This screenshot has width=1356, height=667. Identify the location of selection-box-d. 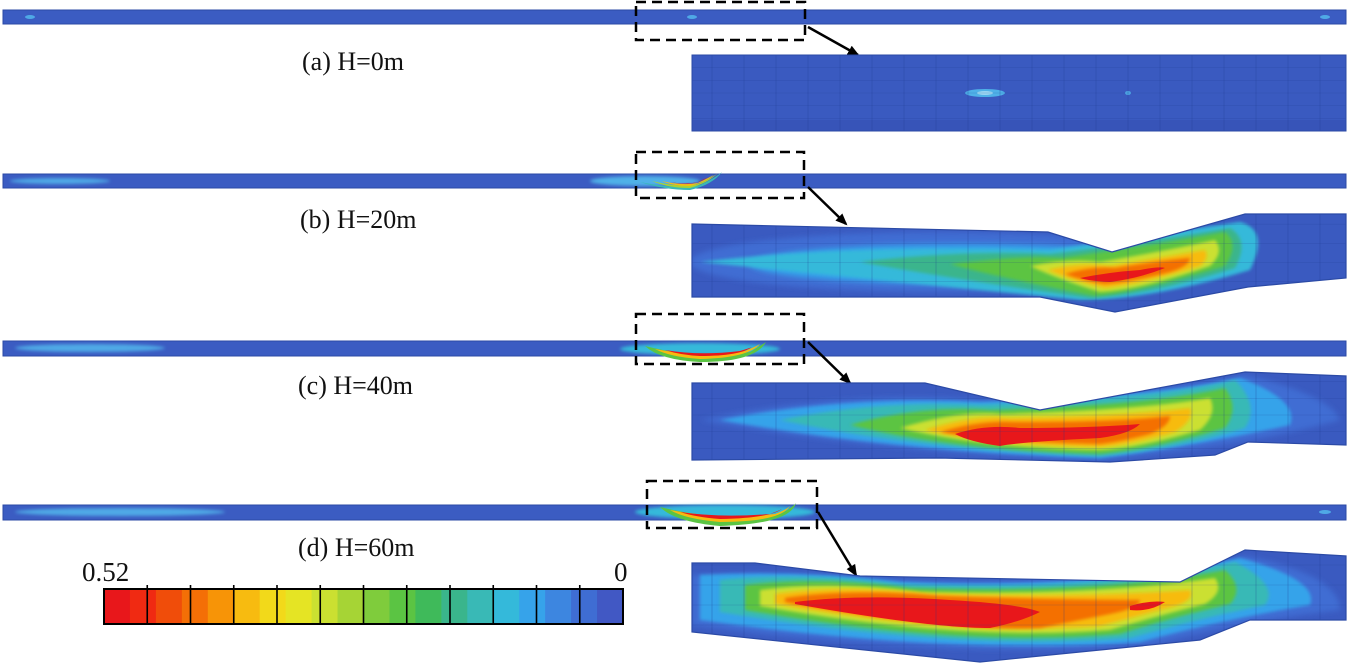
(732, 504).